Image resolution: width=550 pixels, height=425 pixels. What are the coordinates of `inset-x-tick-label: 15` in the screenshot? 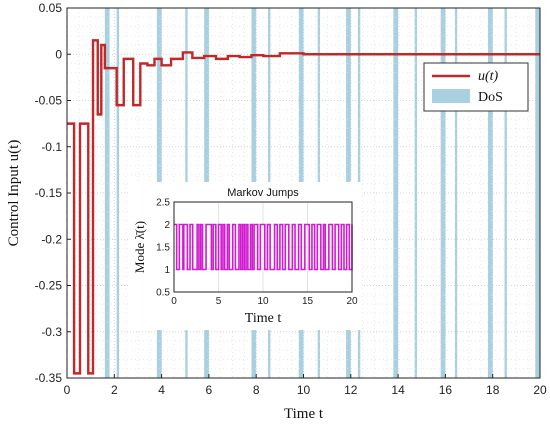 It's located at (308, 301).